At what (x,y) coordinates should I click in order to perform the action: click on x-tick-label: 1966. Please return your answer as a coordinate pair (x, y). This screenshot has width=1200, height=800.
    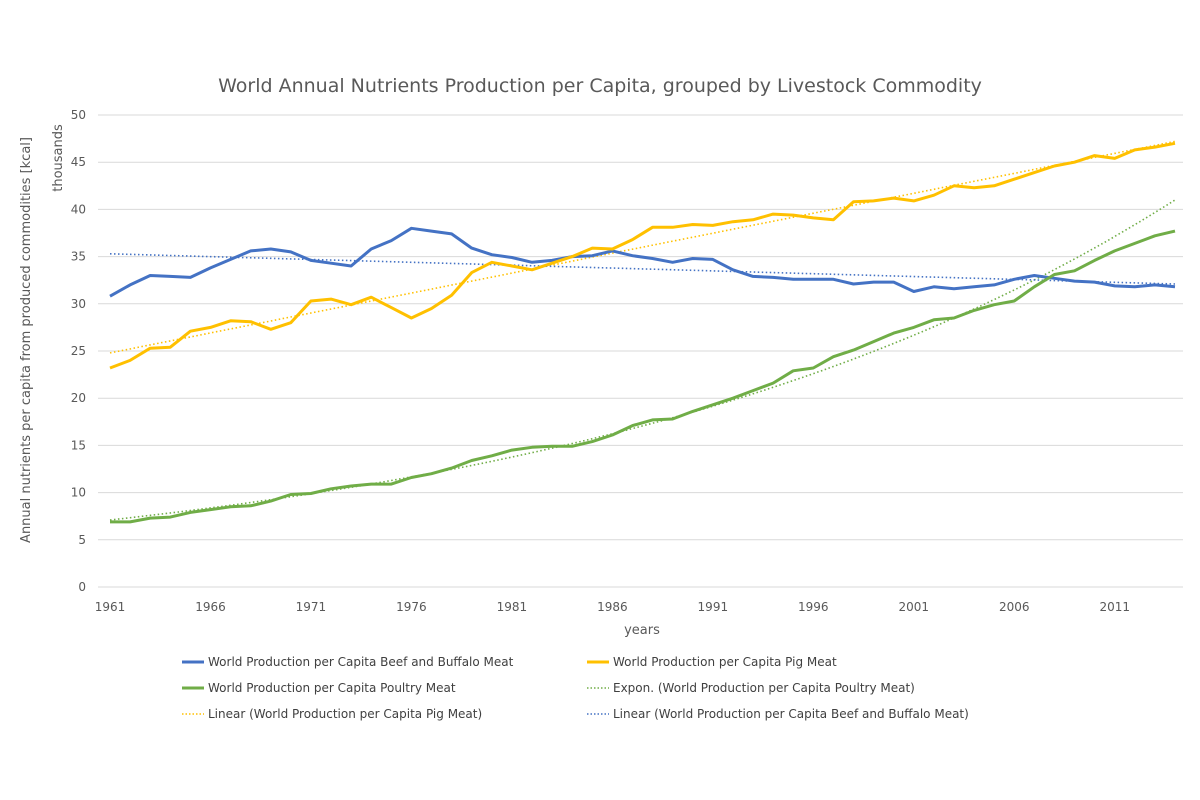
    Looking at the image, I should click on (210, 607).